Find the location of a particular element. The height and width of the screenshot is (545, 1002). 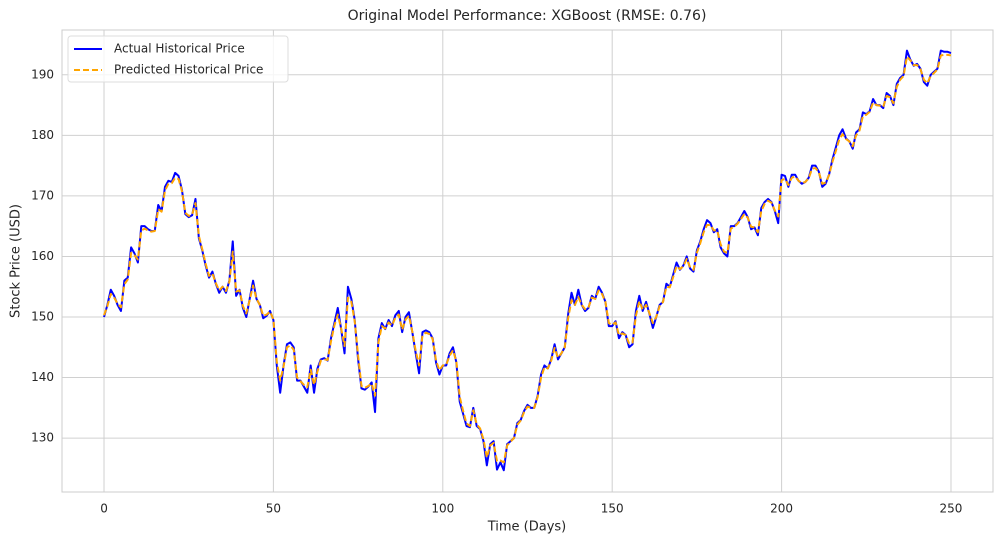

y-tick-label: 150 is located at coordinates (42, 317).